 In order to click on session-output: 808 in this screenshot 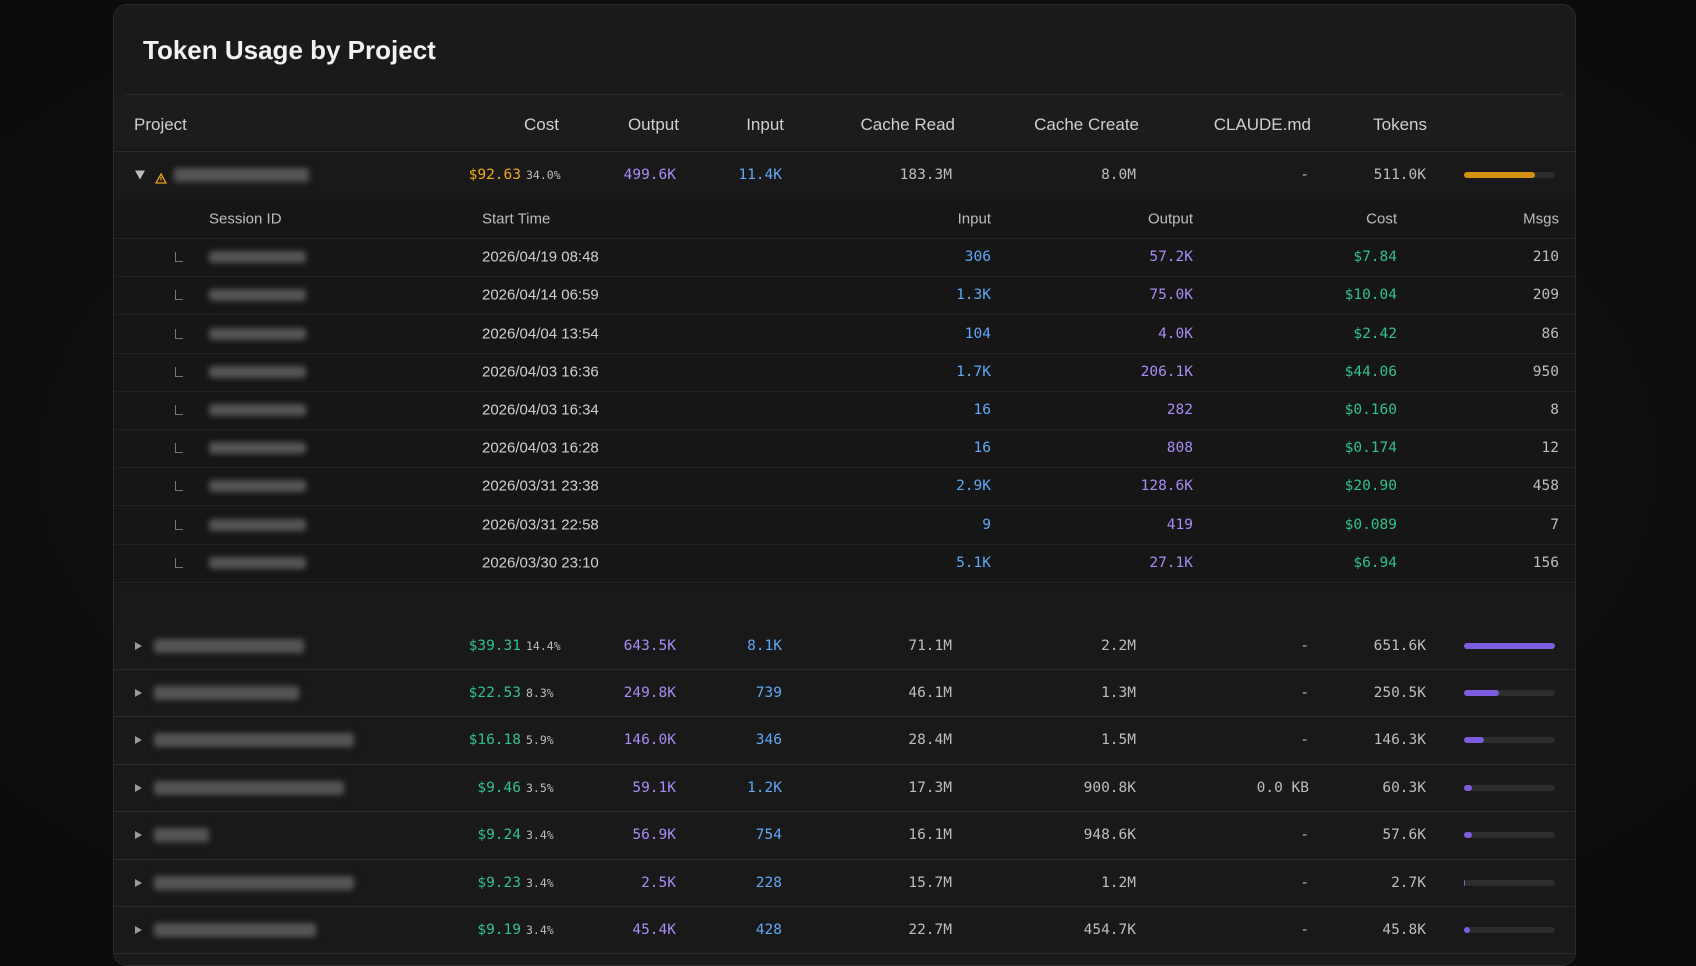, I will do `click(1180, 448)`.